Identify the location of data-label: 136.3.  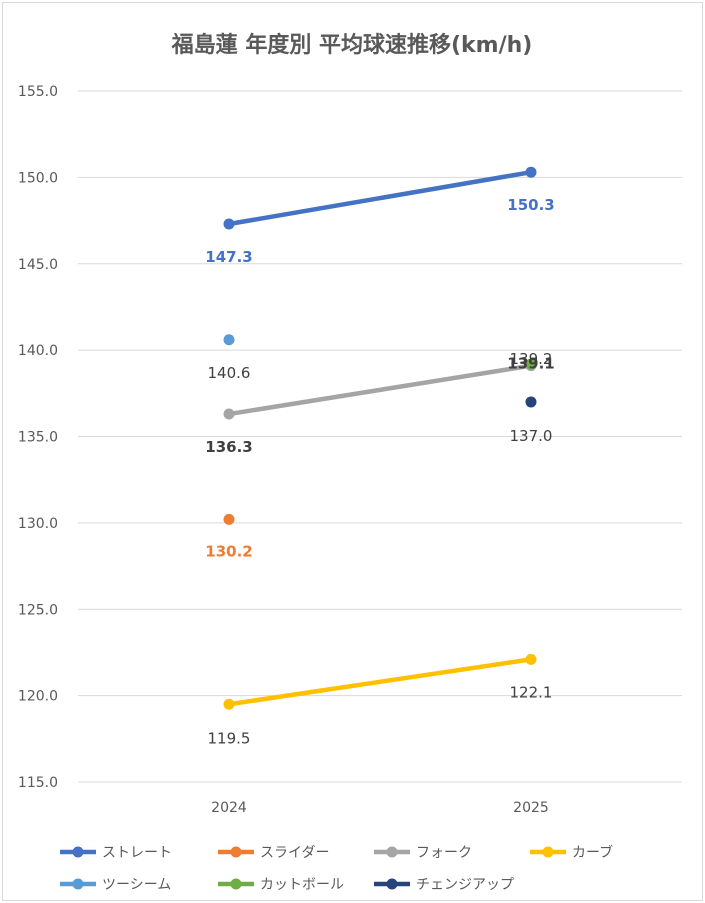
(228, 447).